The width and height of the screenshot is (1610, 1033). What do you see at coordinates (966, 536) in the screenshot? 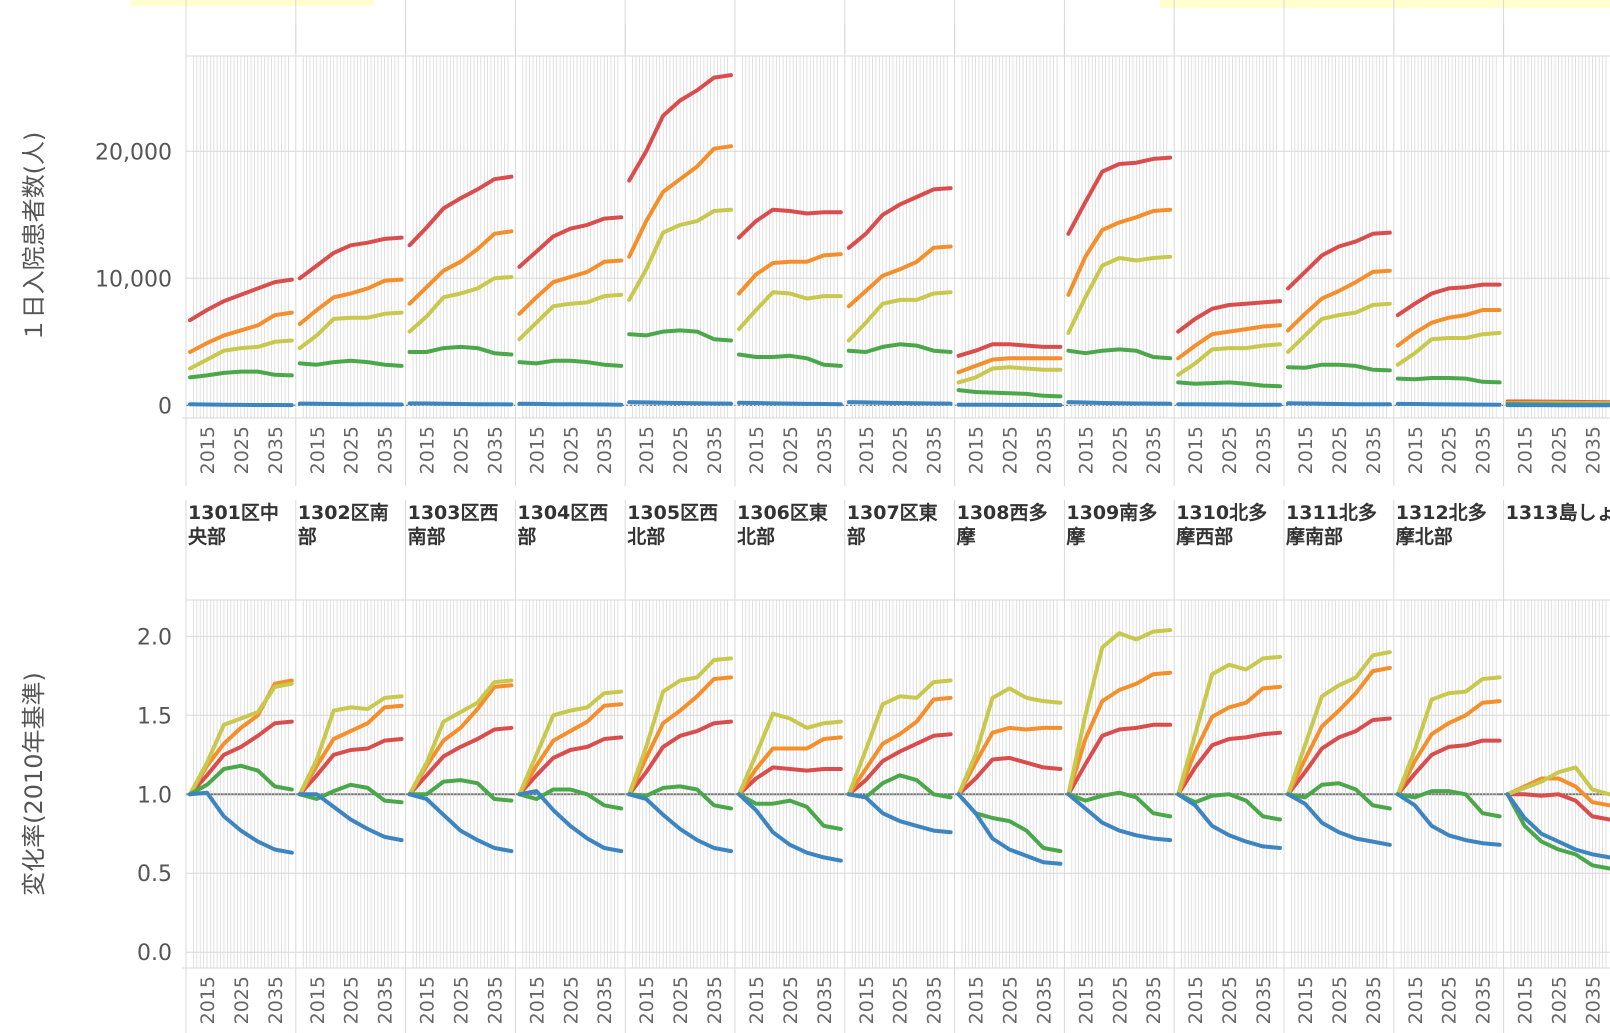
I see `region-label-line: 摩` at bounding box center [966, 536].